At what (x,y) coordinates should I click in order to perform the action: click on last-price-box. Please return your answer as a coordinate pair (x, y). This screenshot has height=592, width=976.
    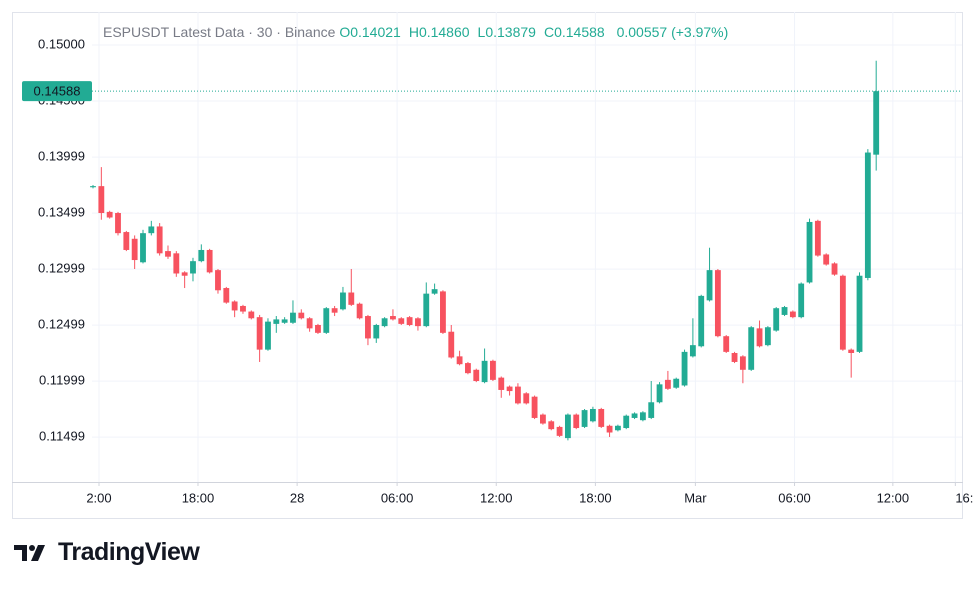
    Looking at the image, I should click on (57, 91).